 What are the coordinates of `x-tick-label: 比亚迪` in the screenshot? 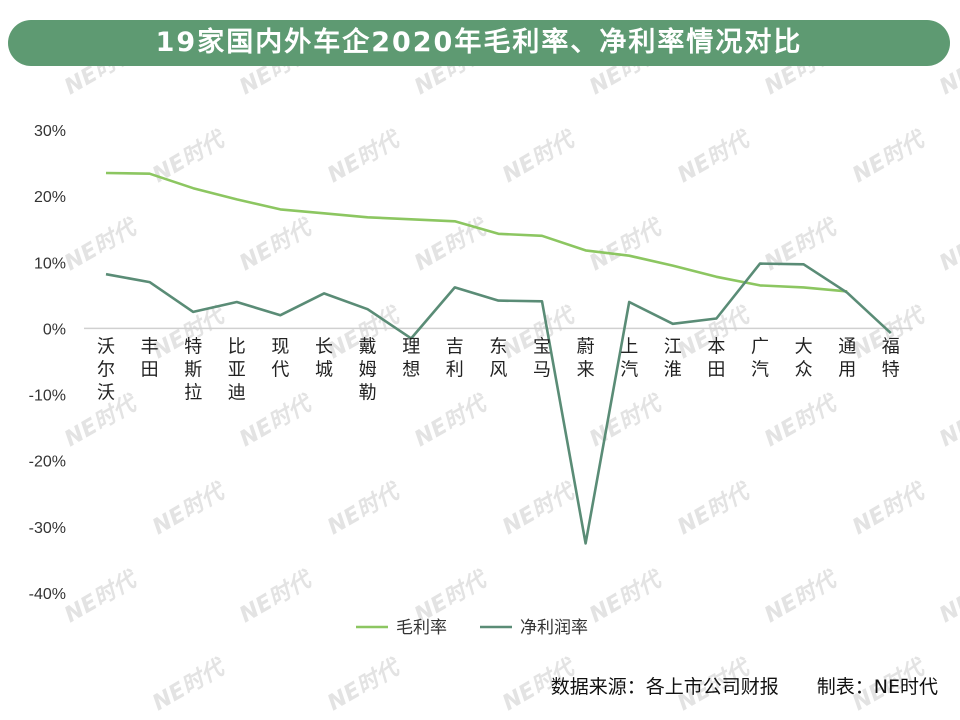 It's located at (237, 369).